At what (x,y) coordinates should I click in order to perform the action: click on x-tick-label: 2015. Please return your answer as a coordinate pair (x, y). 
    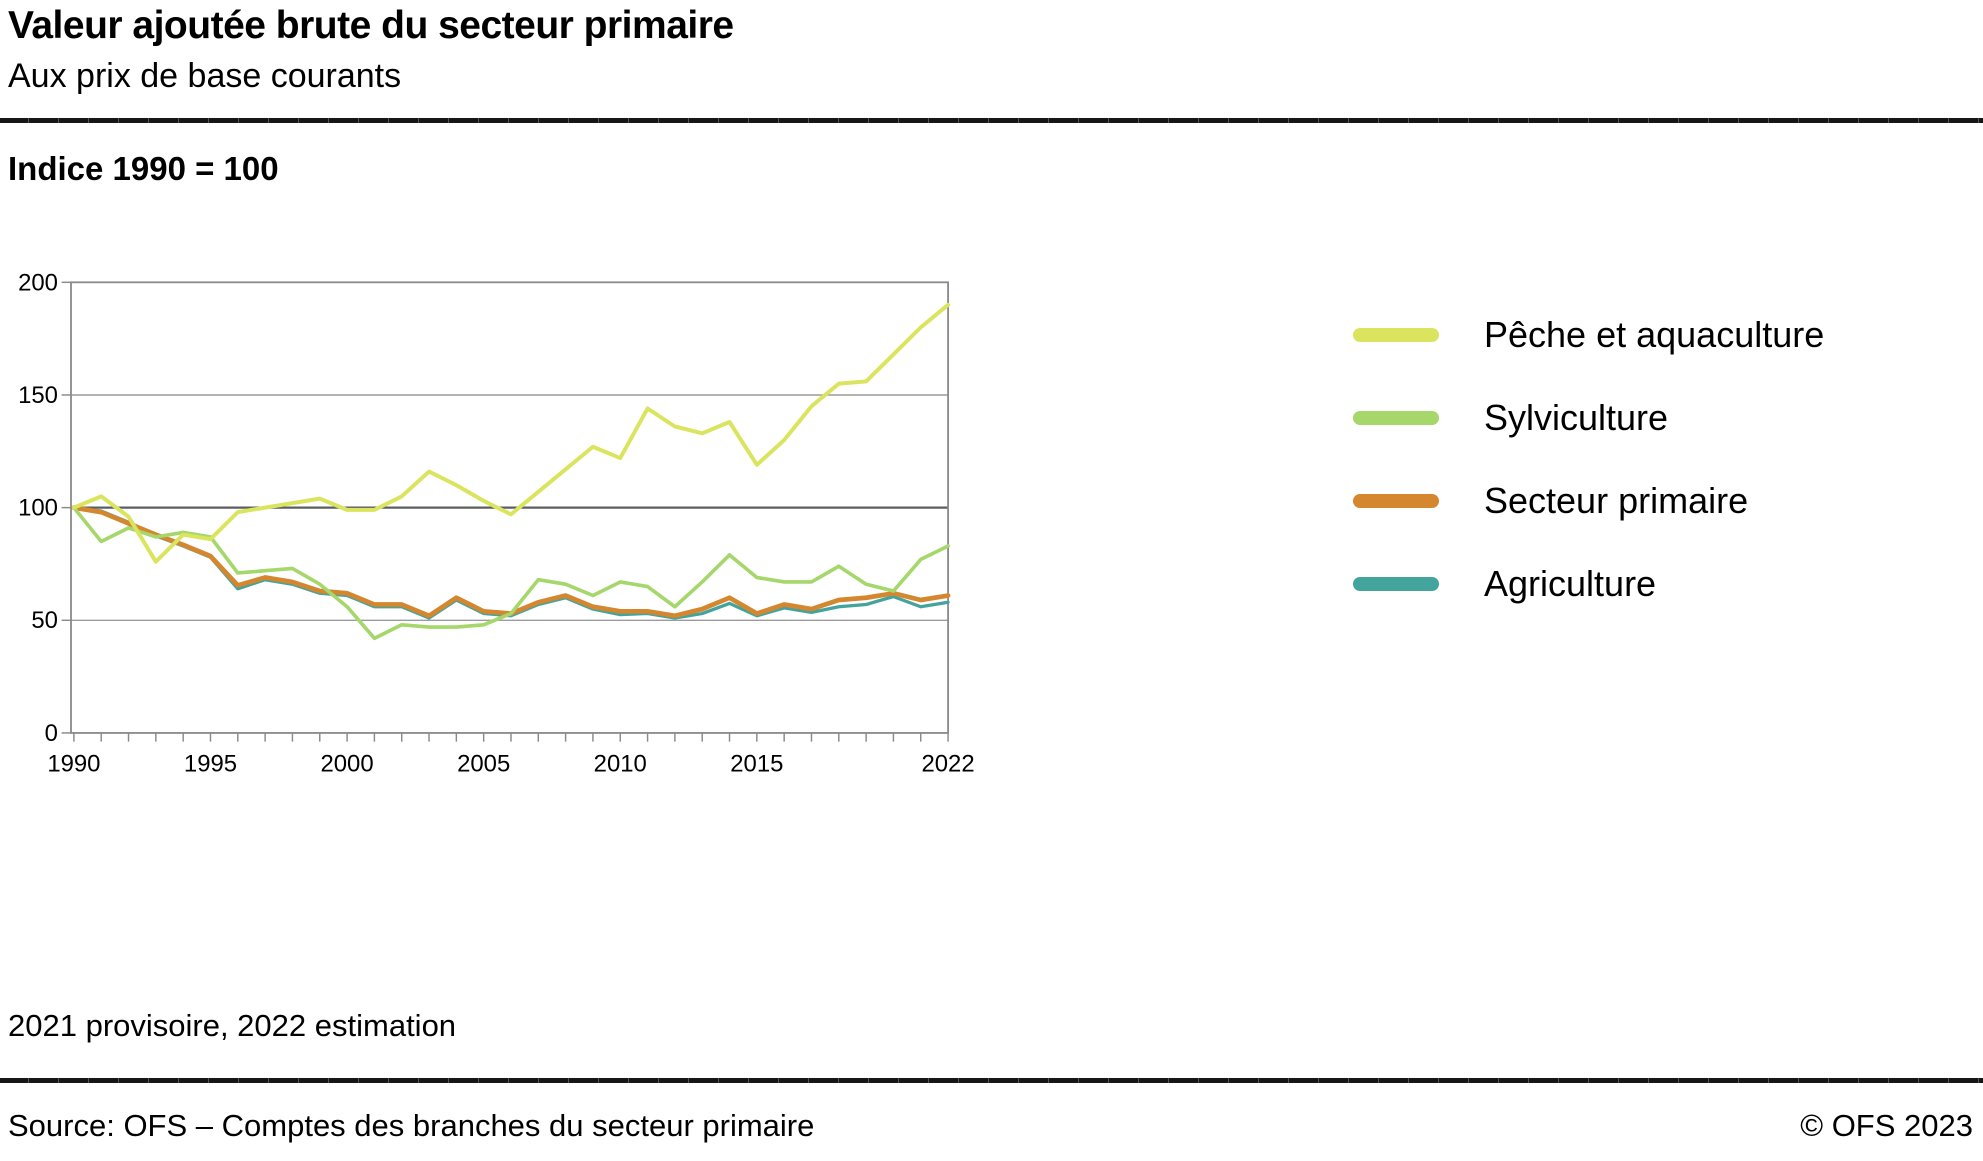
    Looking at the image, I should click on (756, 763).